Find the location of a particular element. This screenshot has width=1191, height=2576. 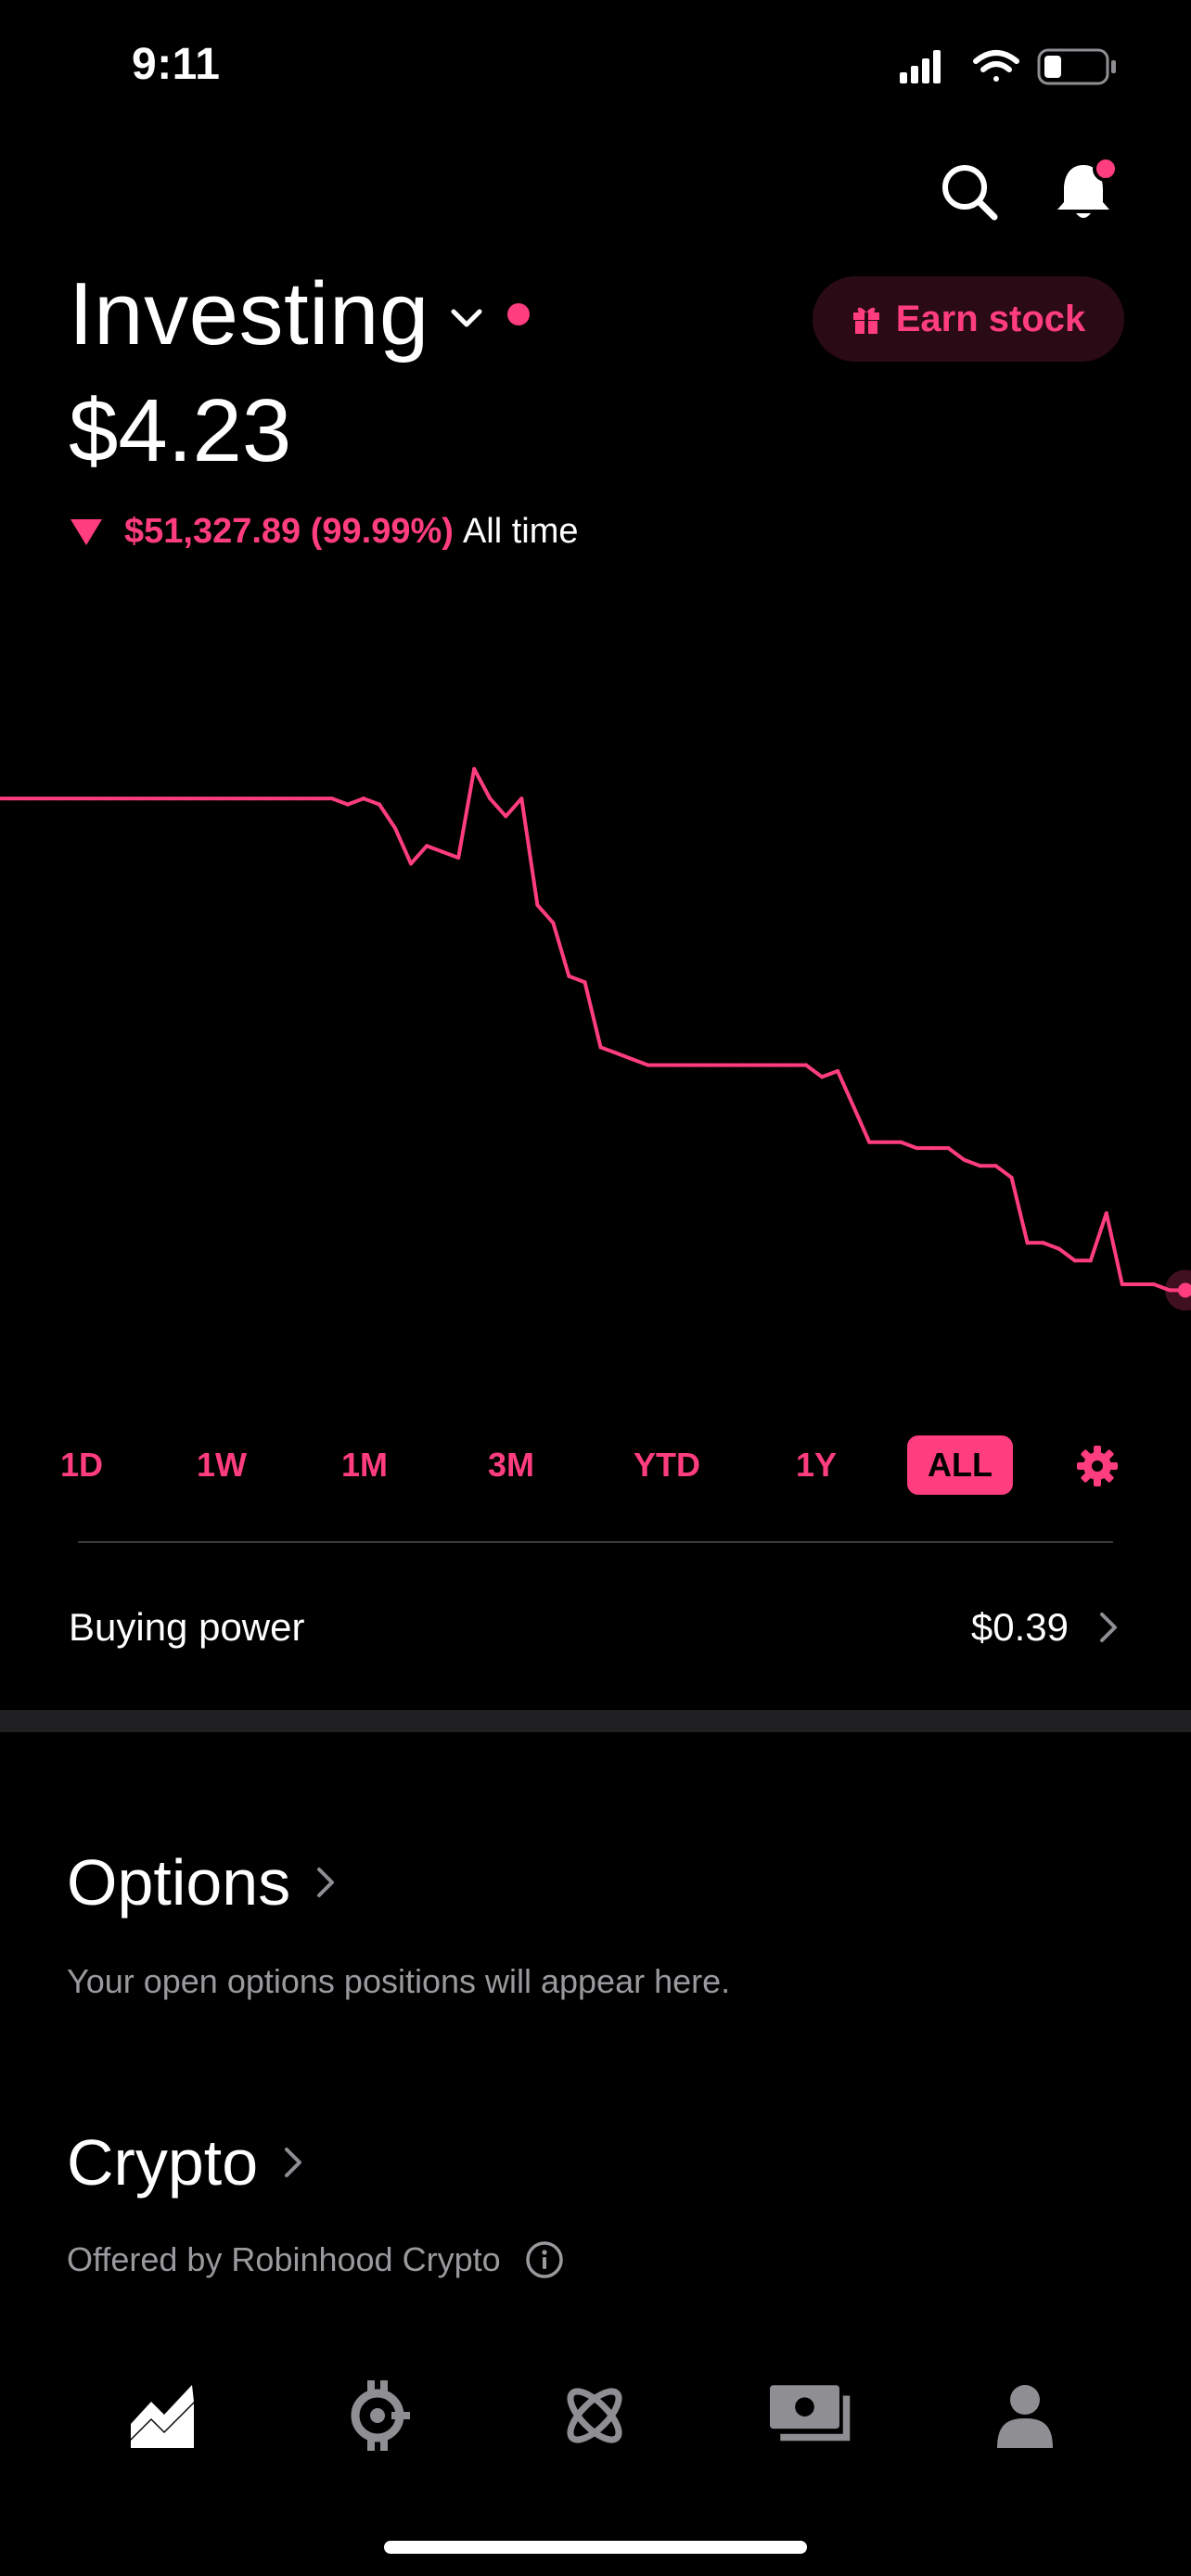

gift-icon is located at coordinates (866, 321).